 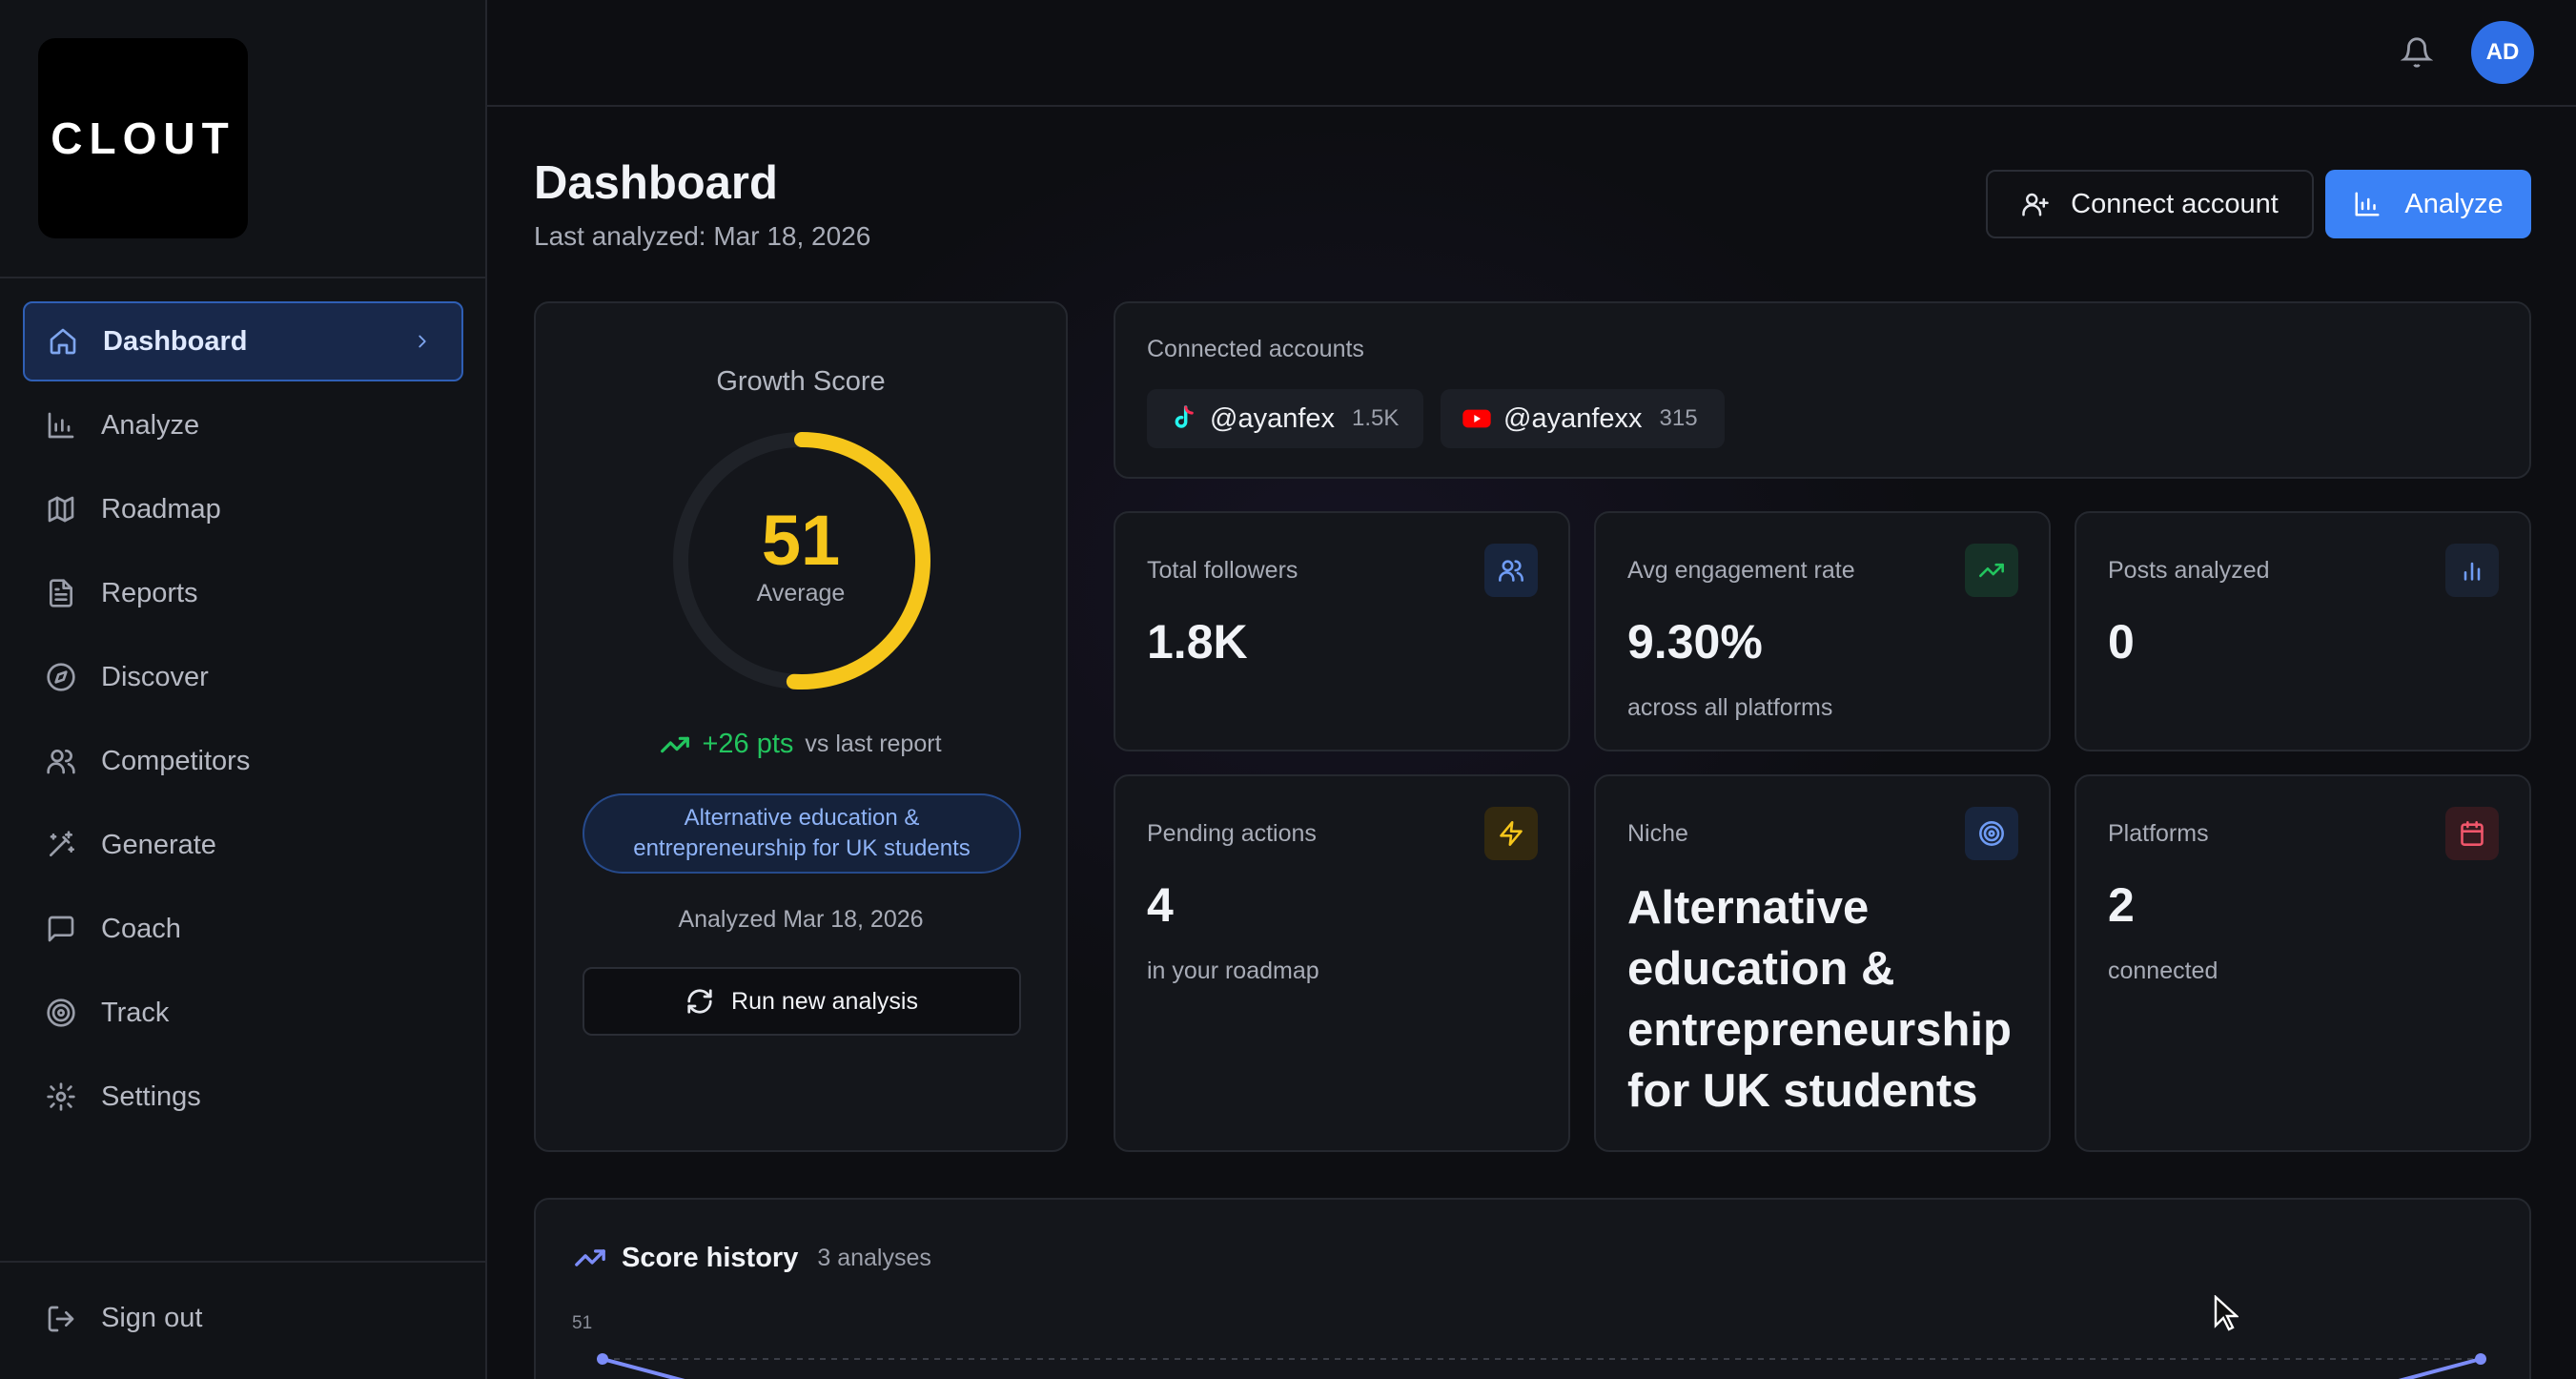 What do you see at coordinates (143, 138) in the screenshot?
I see `brand-logo: CLOUT` at bounding box center [143, 138].